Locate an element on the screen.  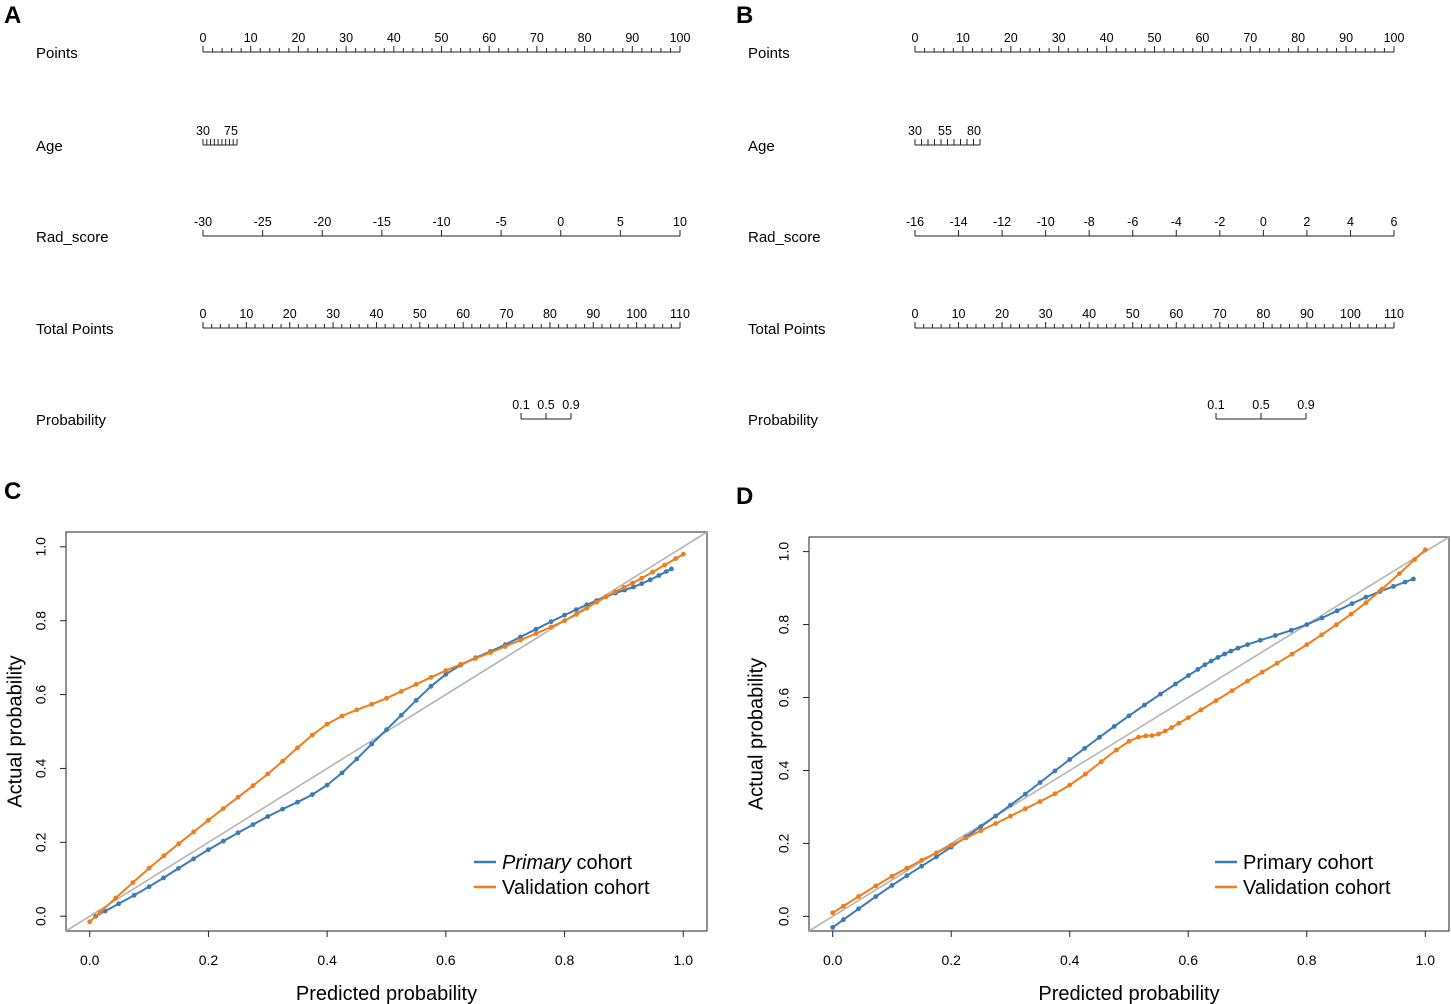
tick-label: -6 is located at coordinates (1132, 222).